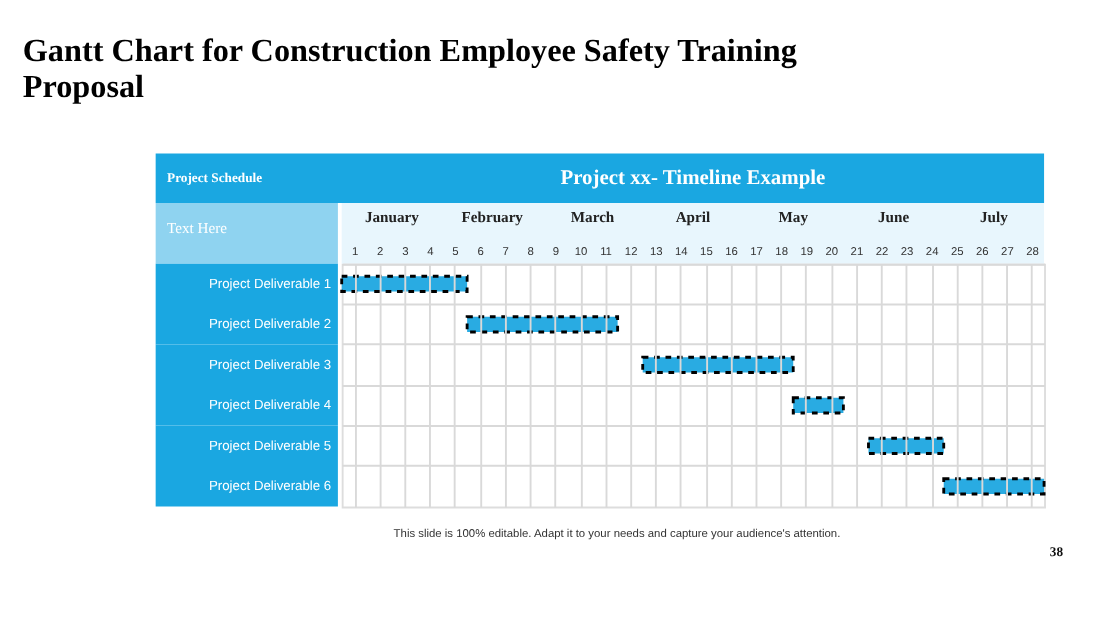 This screenshot has height=630, width=1120. What do you see at coordinates (894, 216) in the screenshot?
I see `text: June` at bounding box center [894, 216].